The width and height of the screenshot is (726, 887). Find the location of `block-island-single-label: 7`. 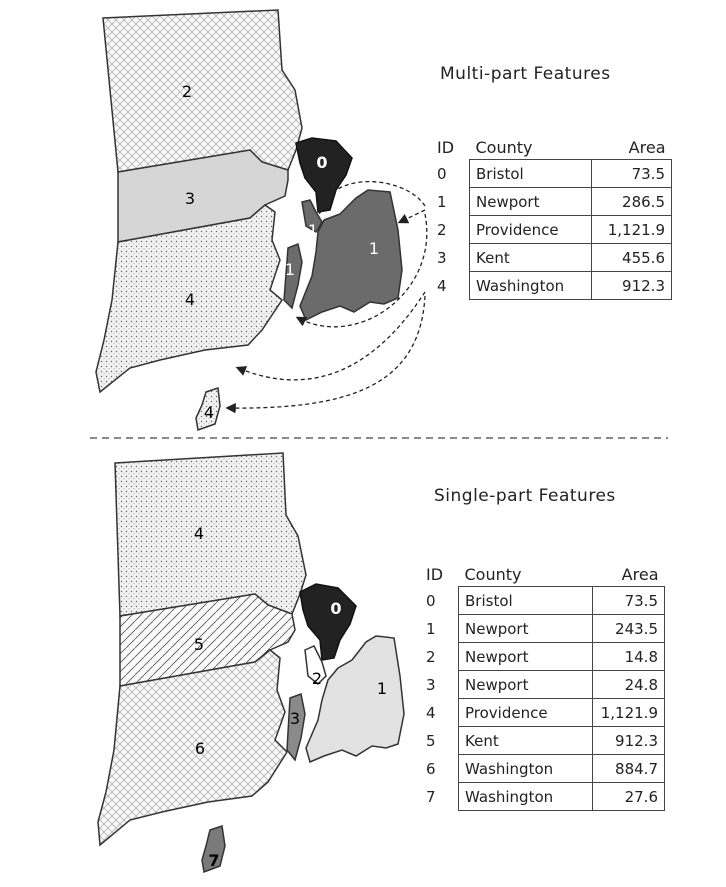

block-island-single-label: 7 is located at coordinates (213, 860).